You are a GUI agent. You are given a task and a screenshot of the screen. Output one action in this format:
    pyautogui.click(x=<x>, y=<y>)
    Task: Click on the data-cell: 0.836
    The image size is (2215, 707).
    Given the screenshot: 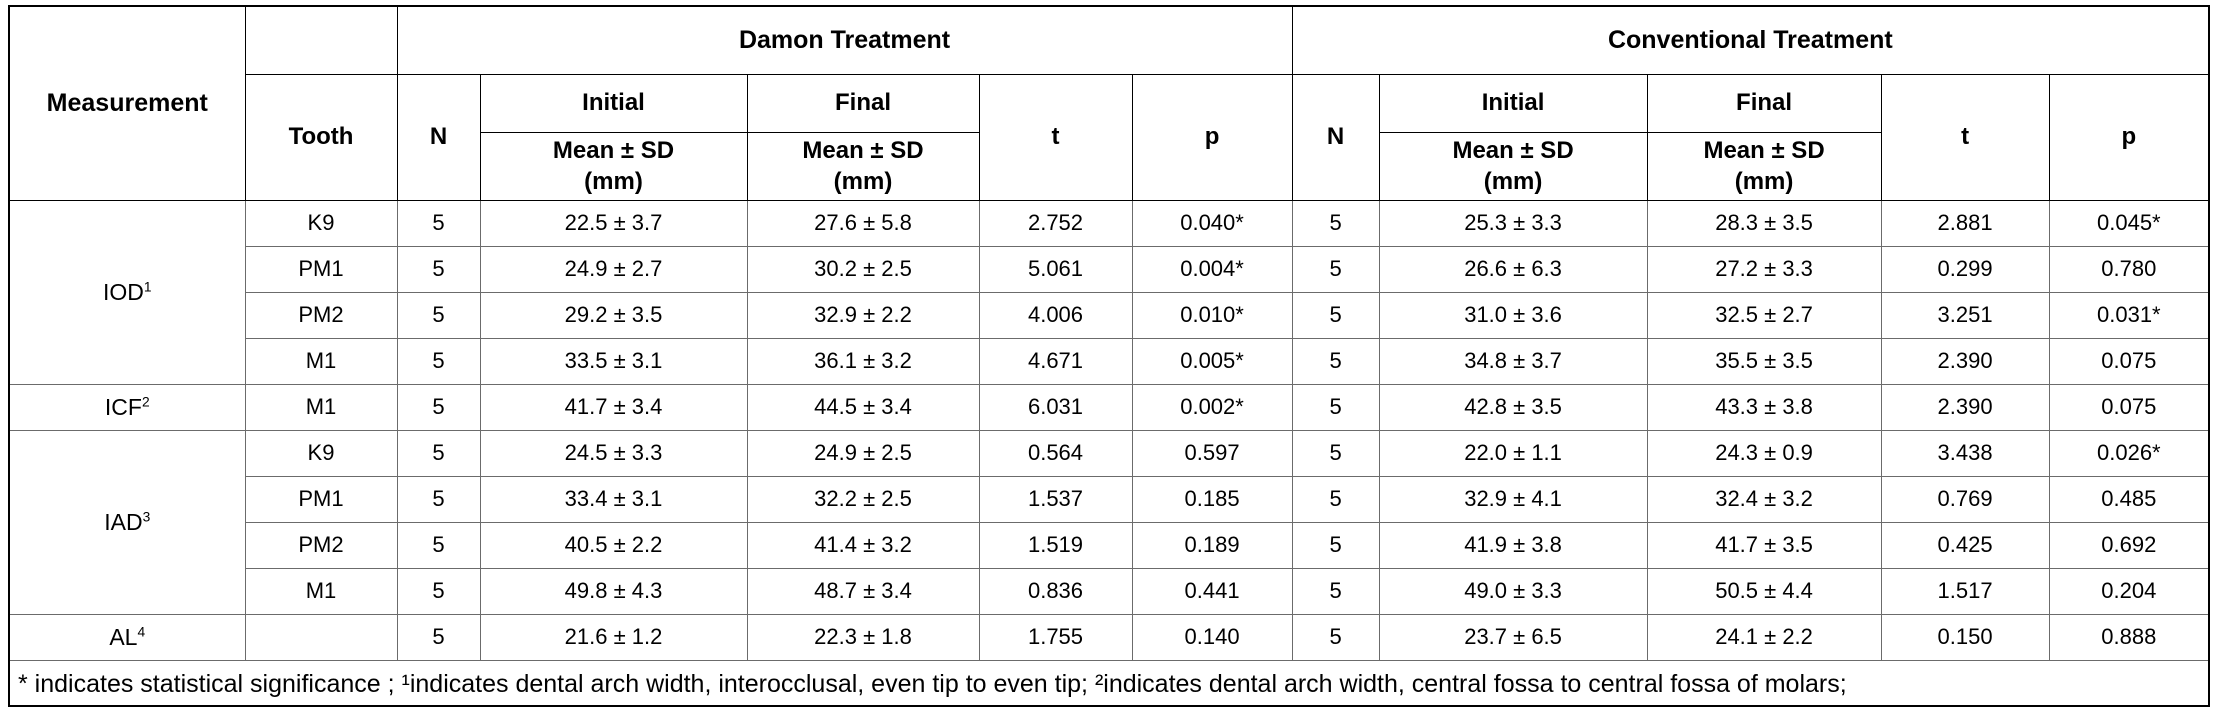 What is the action you would take?
    pyautogui.click(x=1055, y=591)
    